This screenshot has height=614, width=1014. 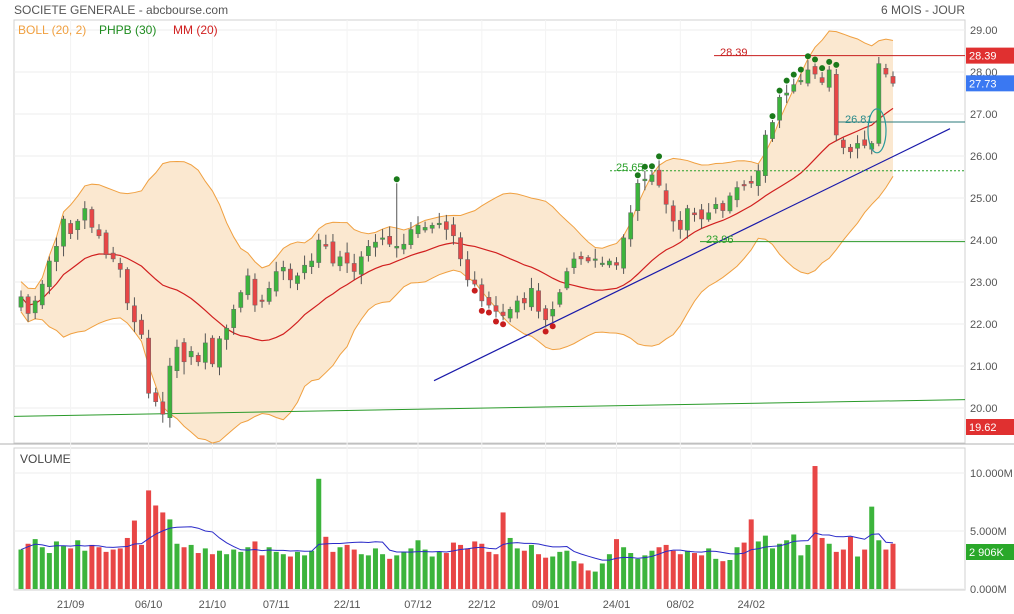 What do you see at coordinates (983, 57) in the screenshot?
I see `last-price-badge: 28.39` at bounding box center [983, 57].